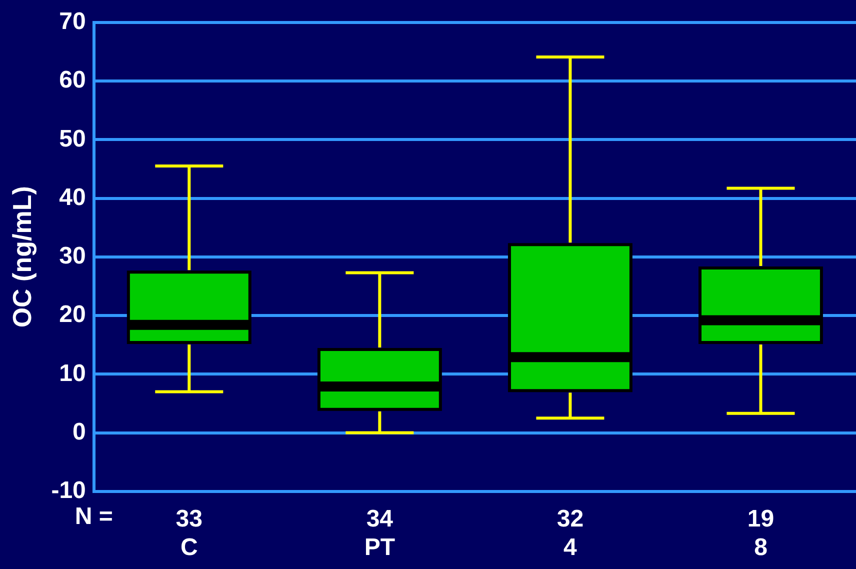 The height and width of the screenshot is (569, 856). What do you see at coordinates (189, 533) in the screenshot?
I see `x-tick-label: 33 C` at bounding box center [189, 533].